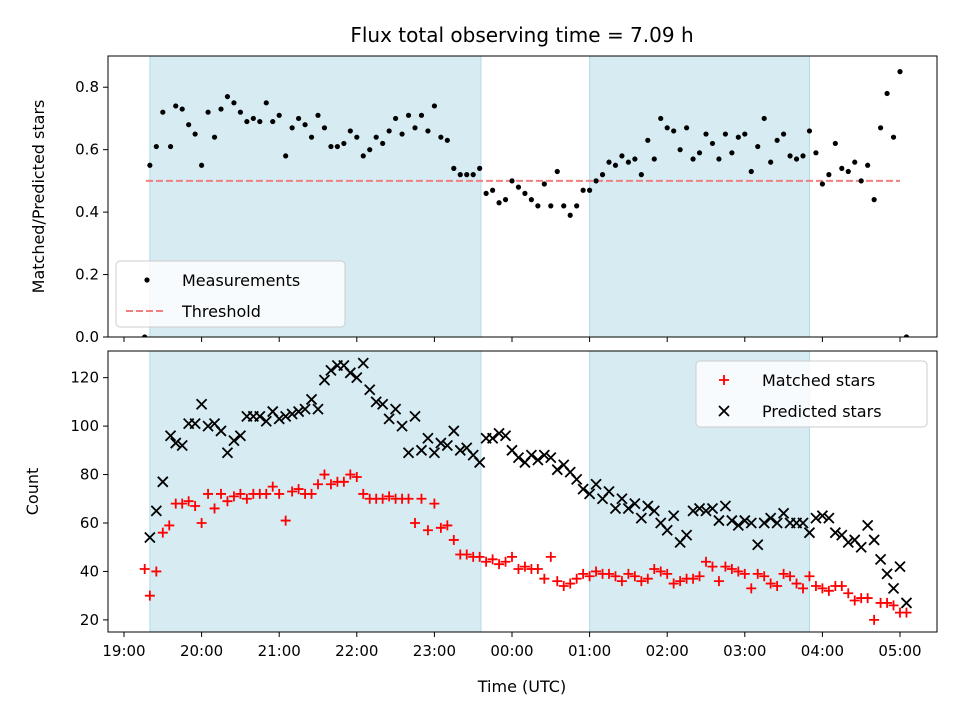  What do you see at coordinates (511, 651) in the screenshot?
I see `x-tick-label: 00:00` at bounding box center [511, 651].